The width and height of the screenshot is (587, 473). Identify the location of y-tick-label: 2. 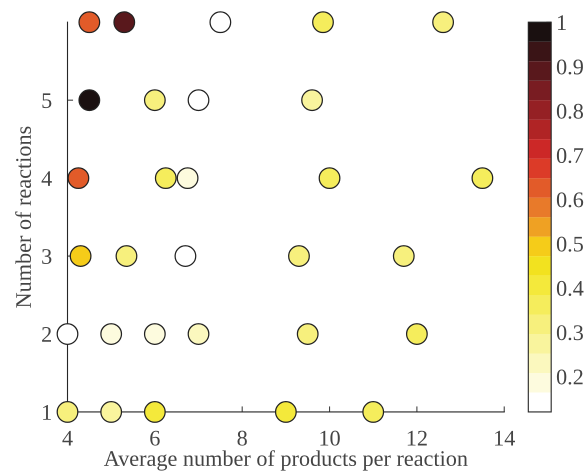
(46, 334).